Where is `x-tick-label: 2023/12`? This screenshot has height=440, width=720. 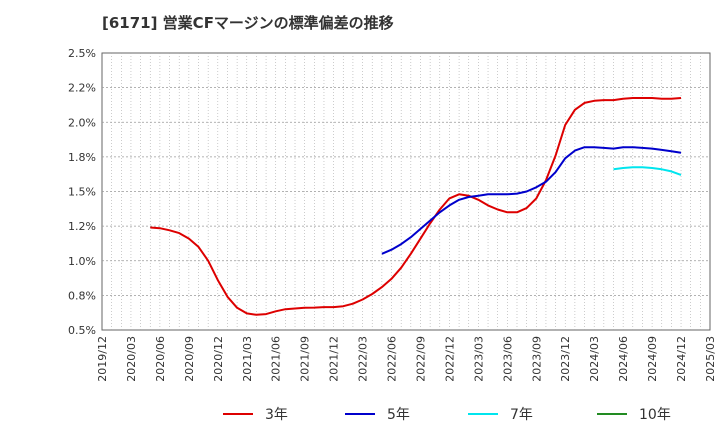 x-tick-label: 2023/12 is located at coordinates (565, 359).